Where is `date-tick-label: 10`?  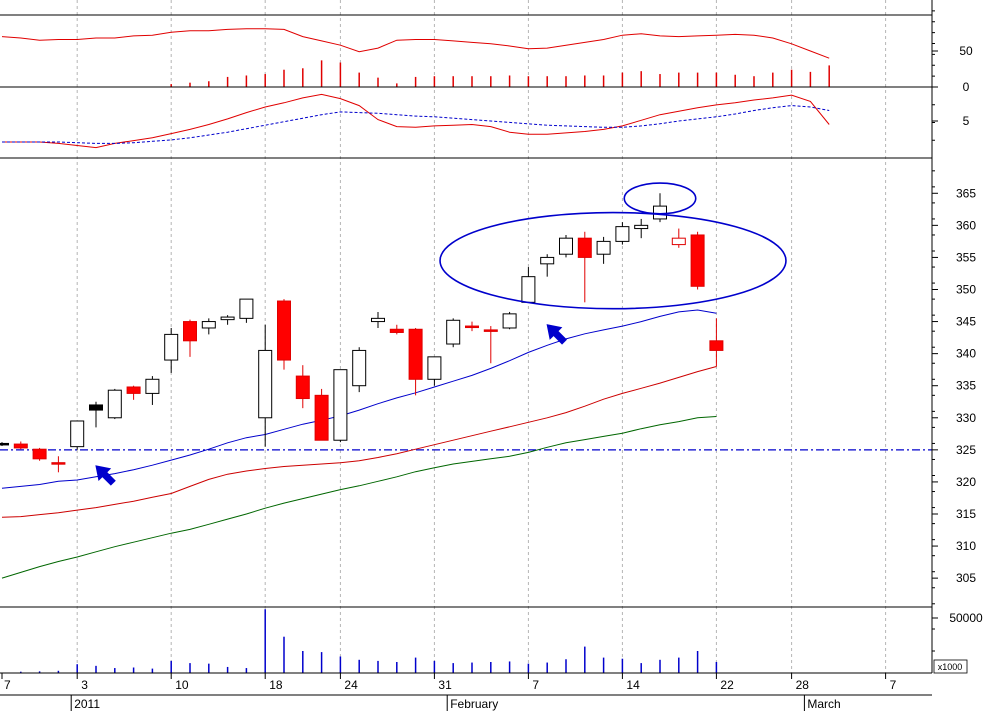
date-tick-label: 10 is located at coordinates (182, 685).